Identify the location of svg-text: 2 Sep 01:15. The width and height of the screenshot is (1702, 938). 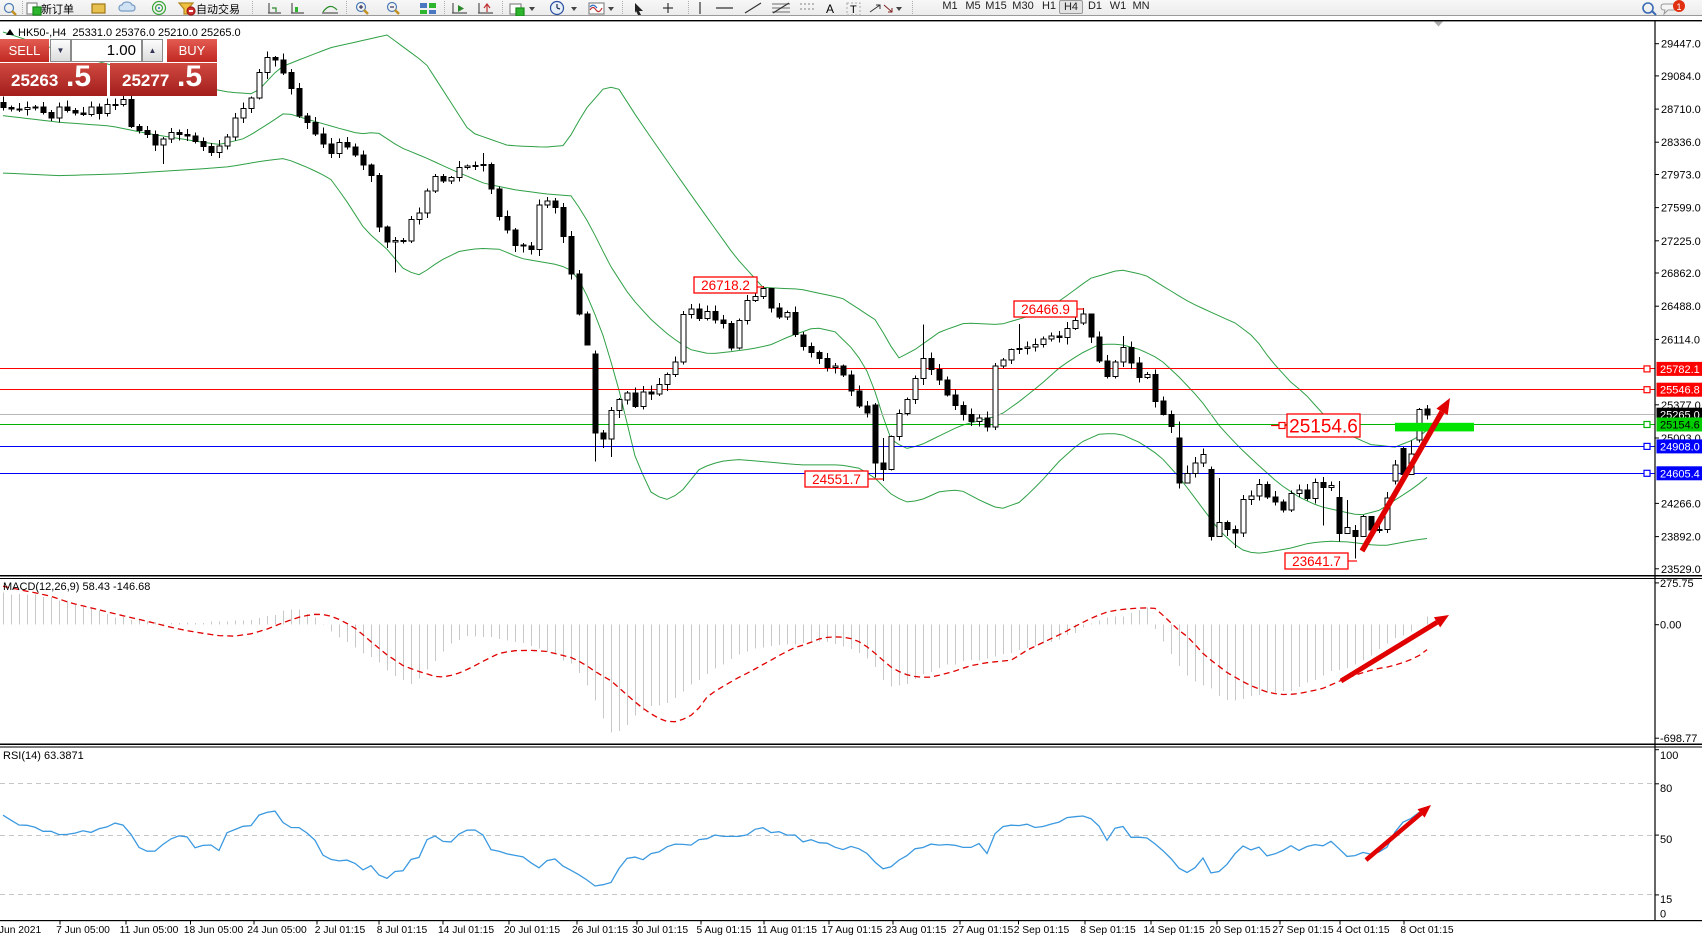
(1042, 930).